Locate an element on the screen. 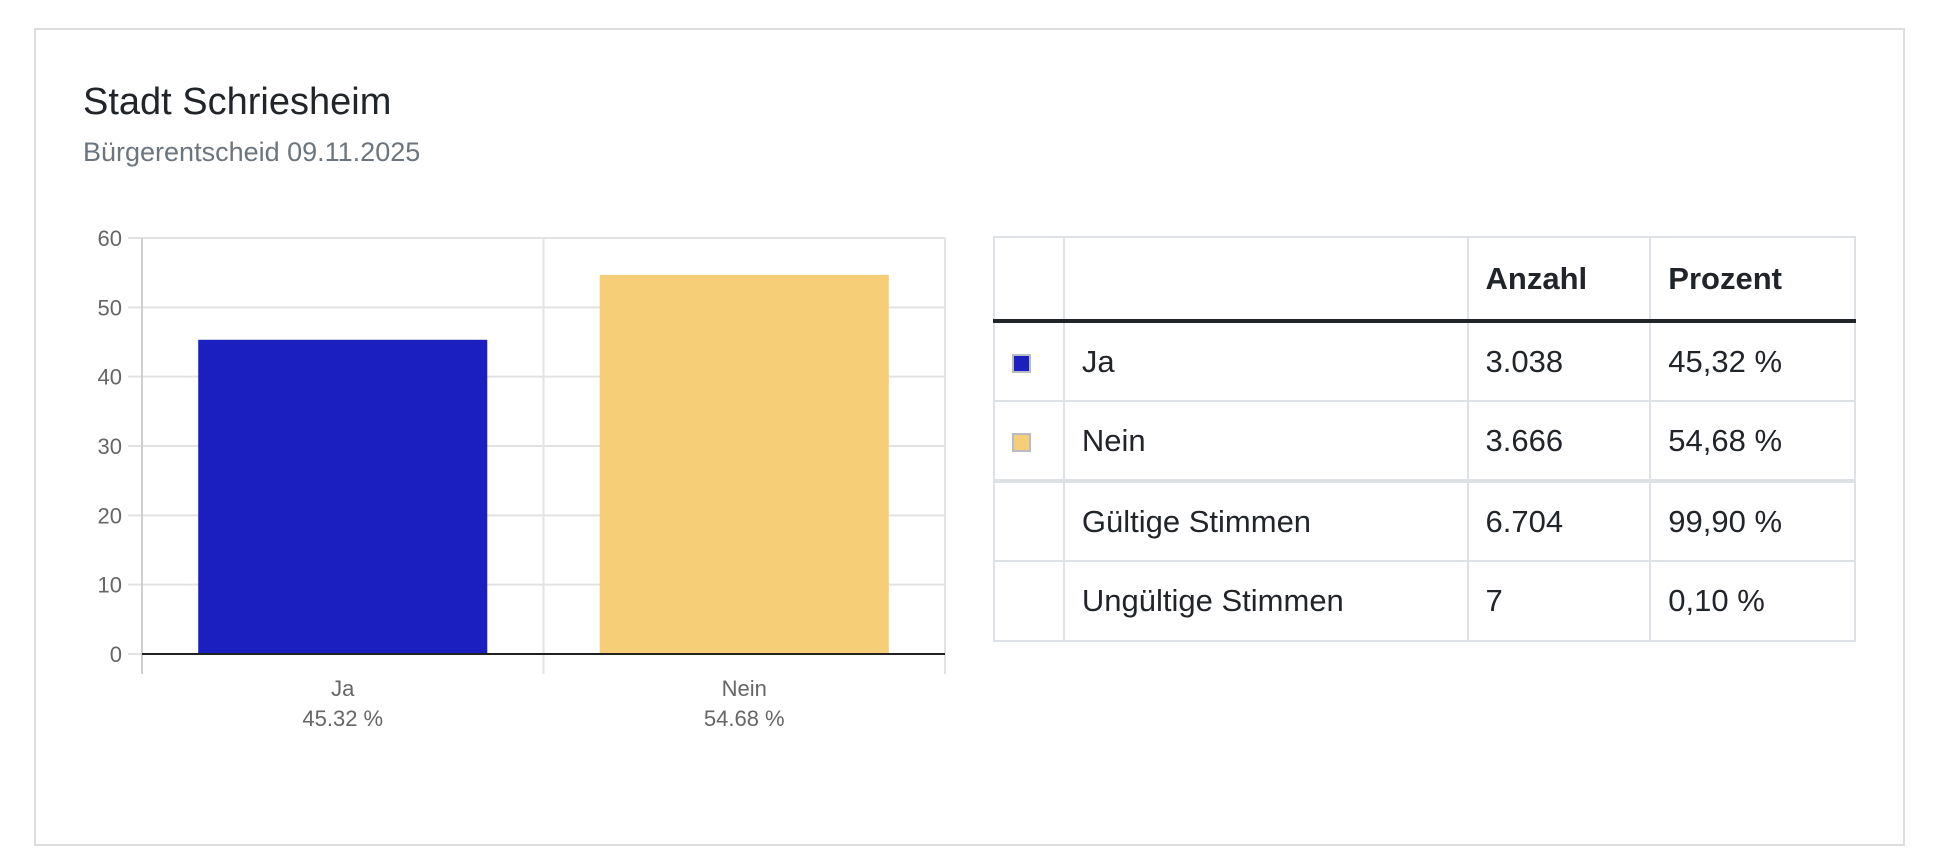  row-count: 6.704 is located at coordinates (1559, 521).